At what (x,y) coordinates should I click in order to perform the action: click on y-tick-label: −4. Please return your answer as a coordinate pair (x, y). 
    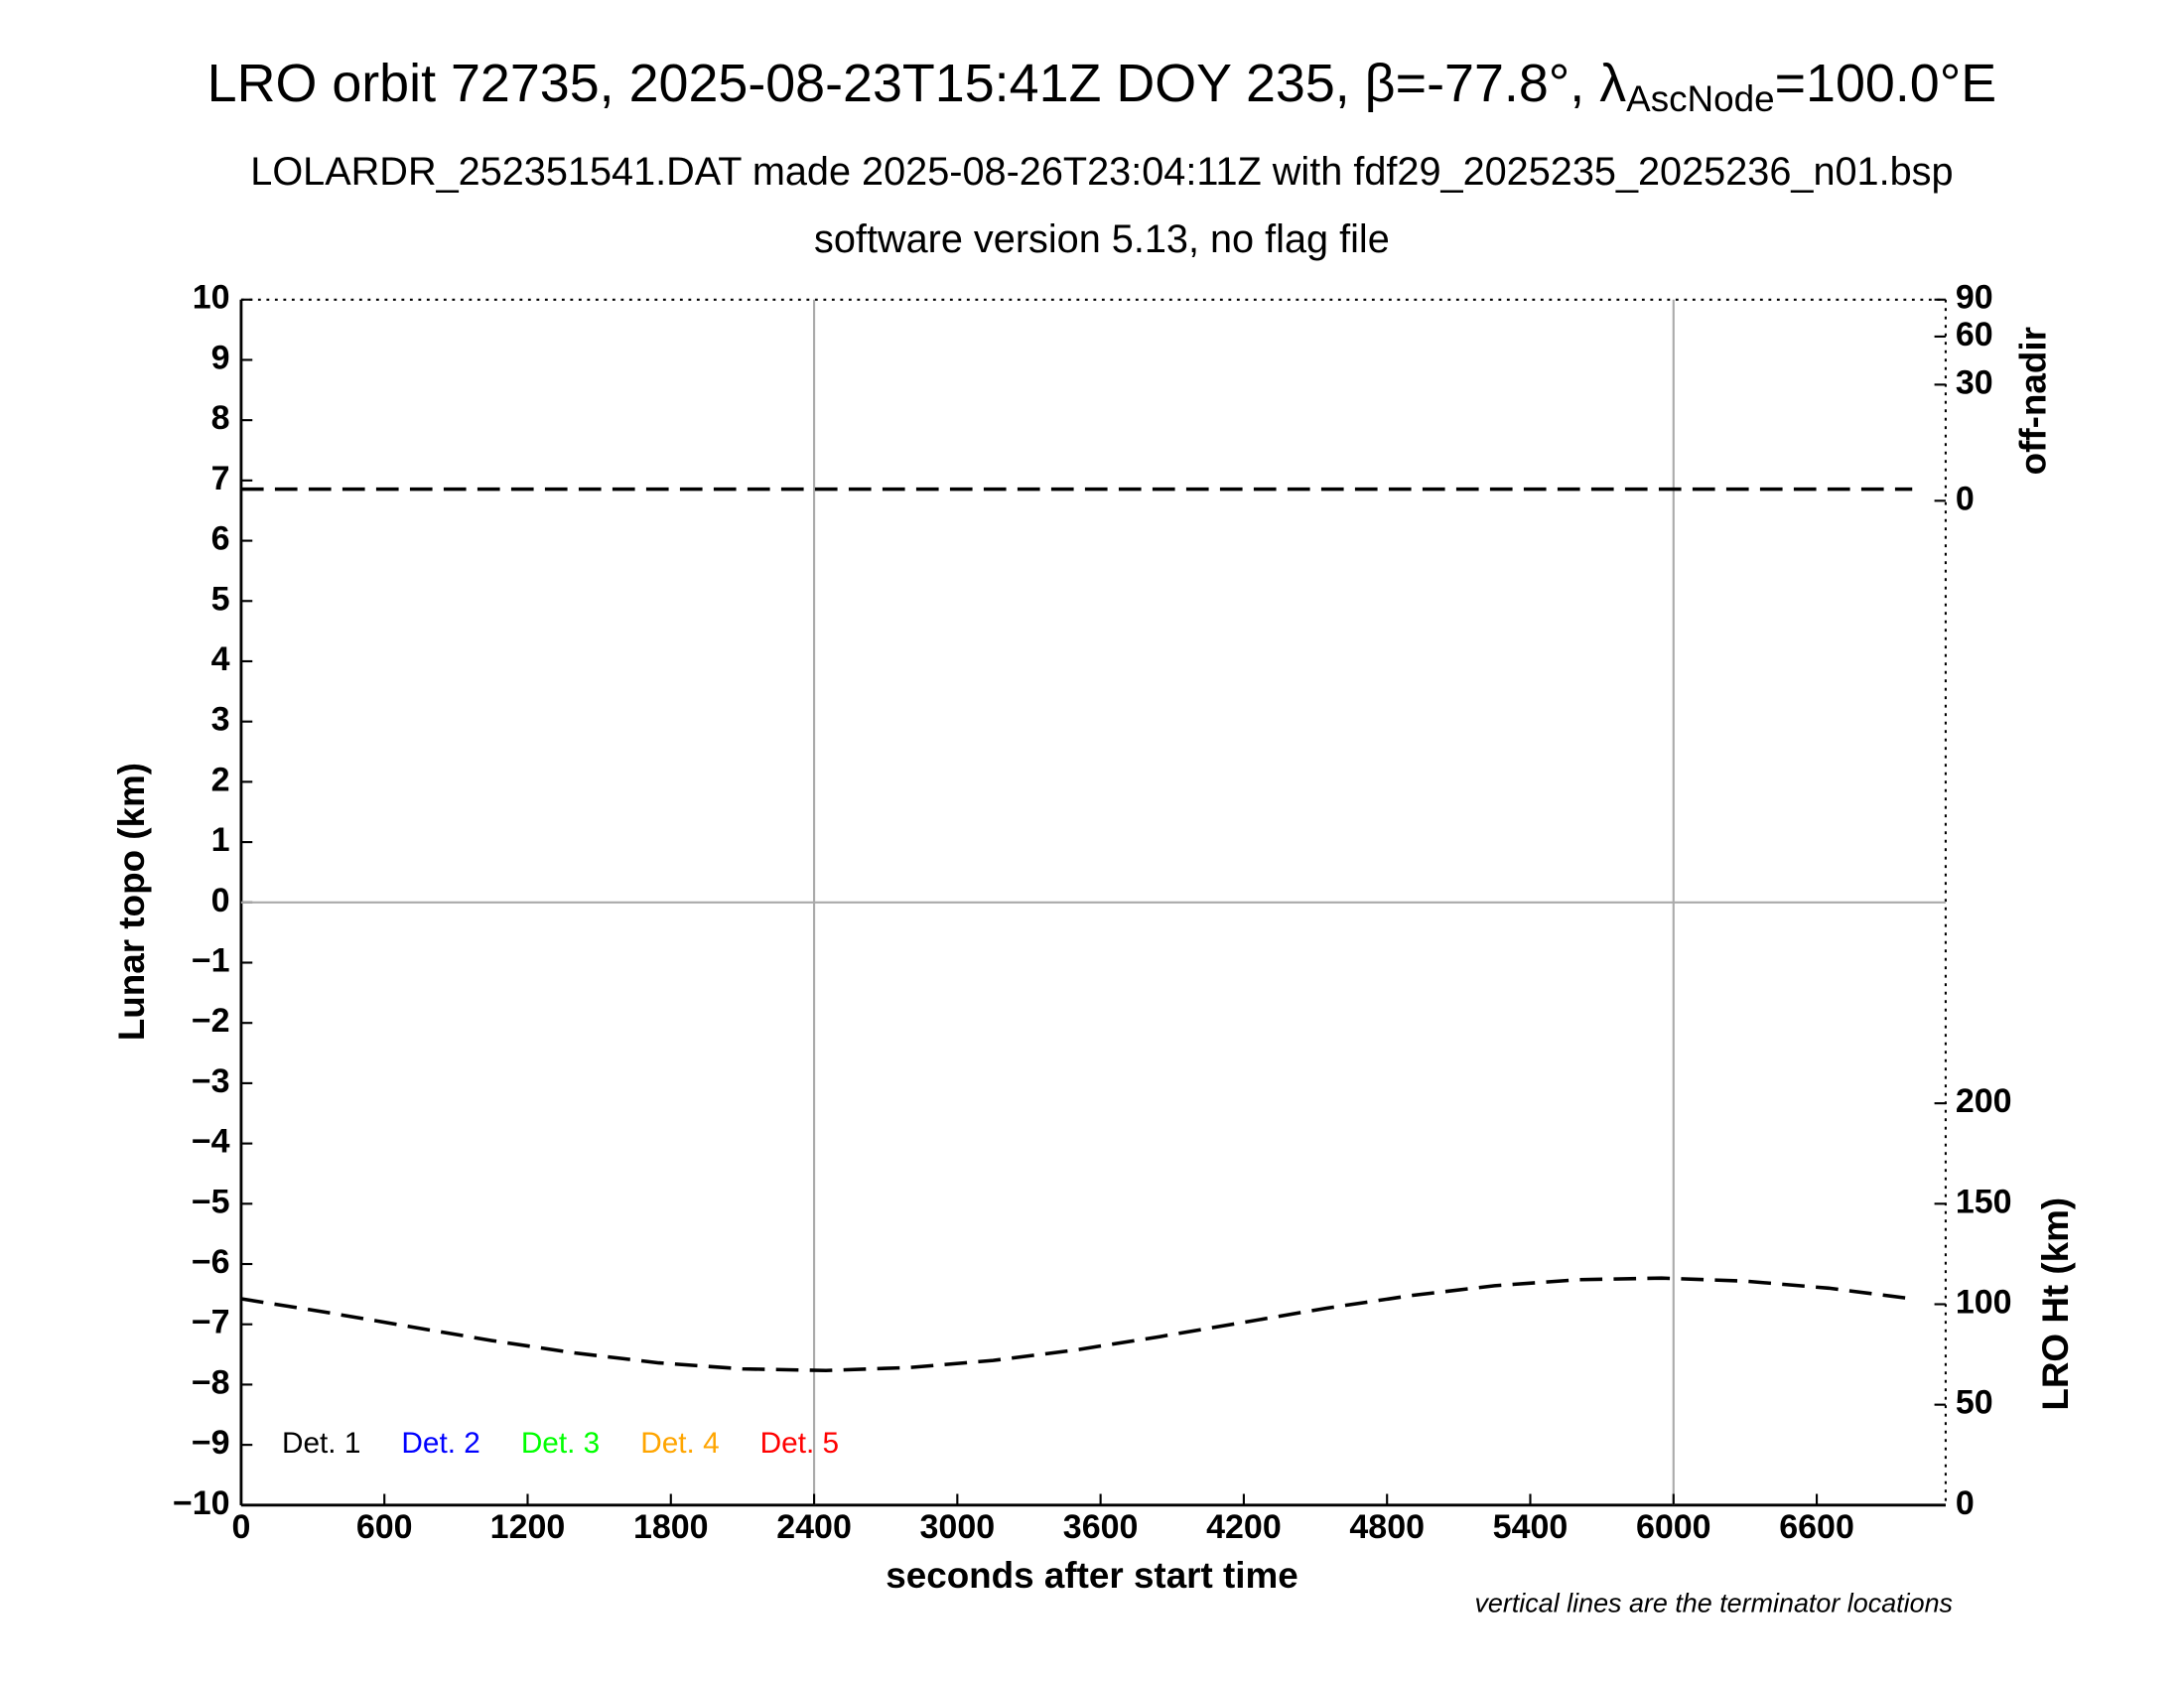
    Looking at the image, I should click on (211, 1142).